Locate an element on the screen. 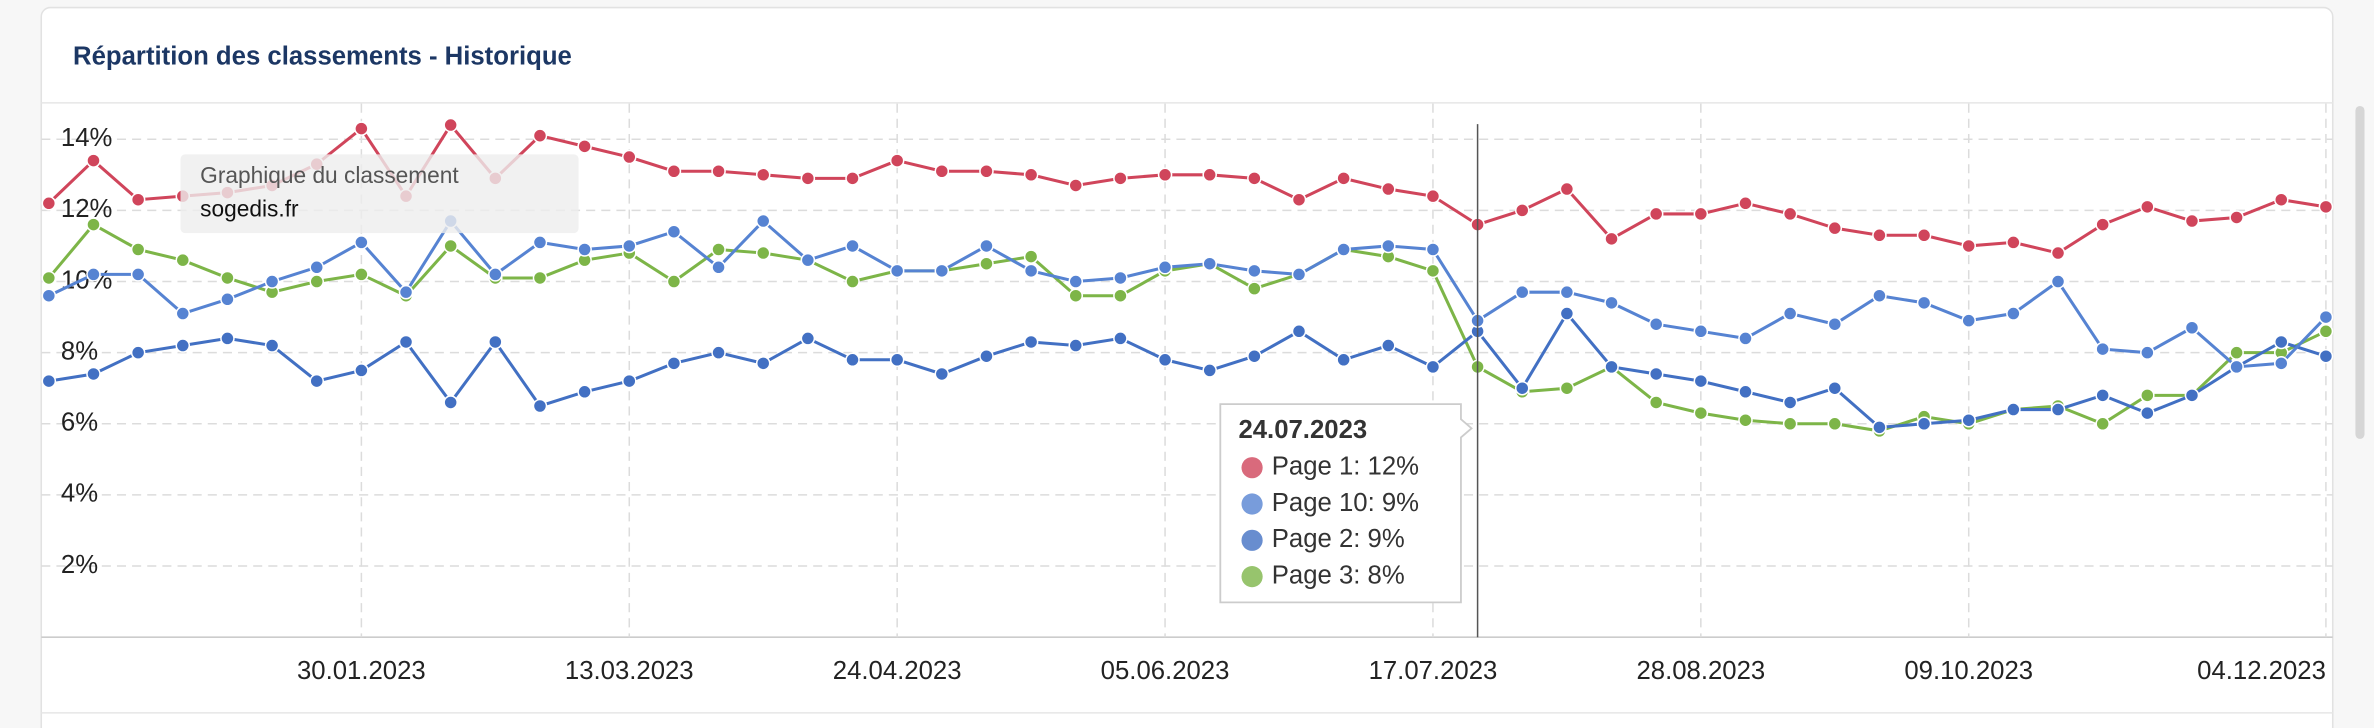 The height and width of the screenshot is (728, 2374). x-tick-label: 17.07.2023 is located at coordinates (1433, 671).